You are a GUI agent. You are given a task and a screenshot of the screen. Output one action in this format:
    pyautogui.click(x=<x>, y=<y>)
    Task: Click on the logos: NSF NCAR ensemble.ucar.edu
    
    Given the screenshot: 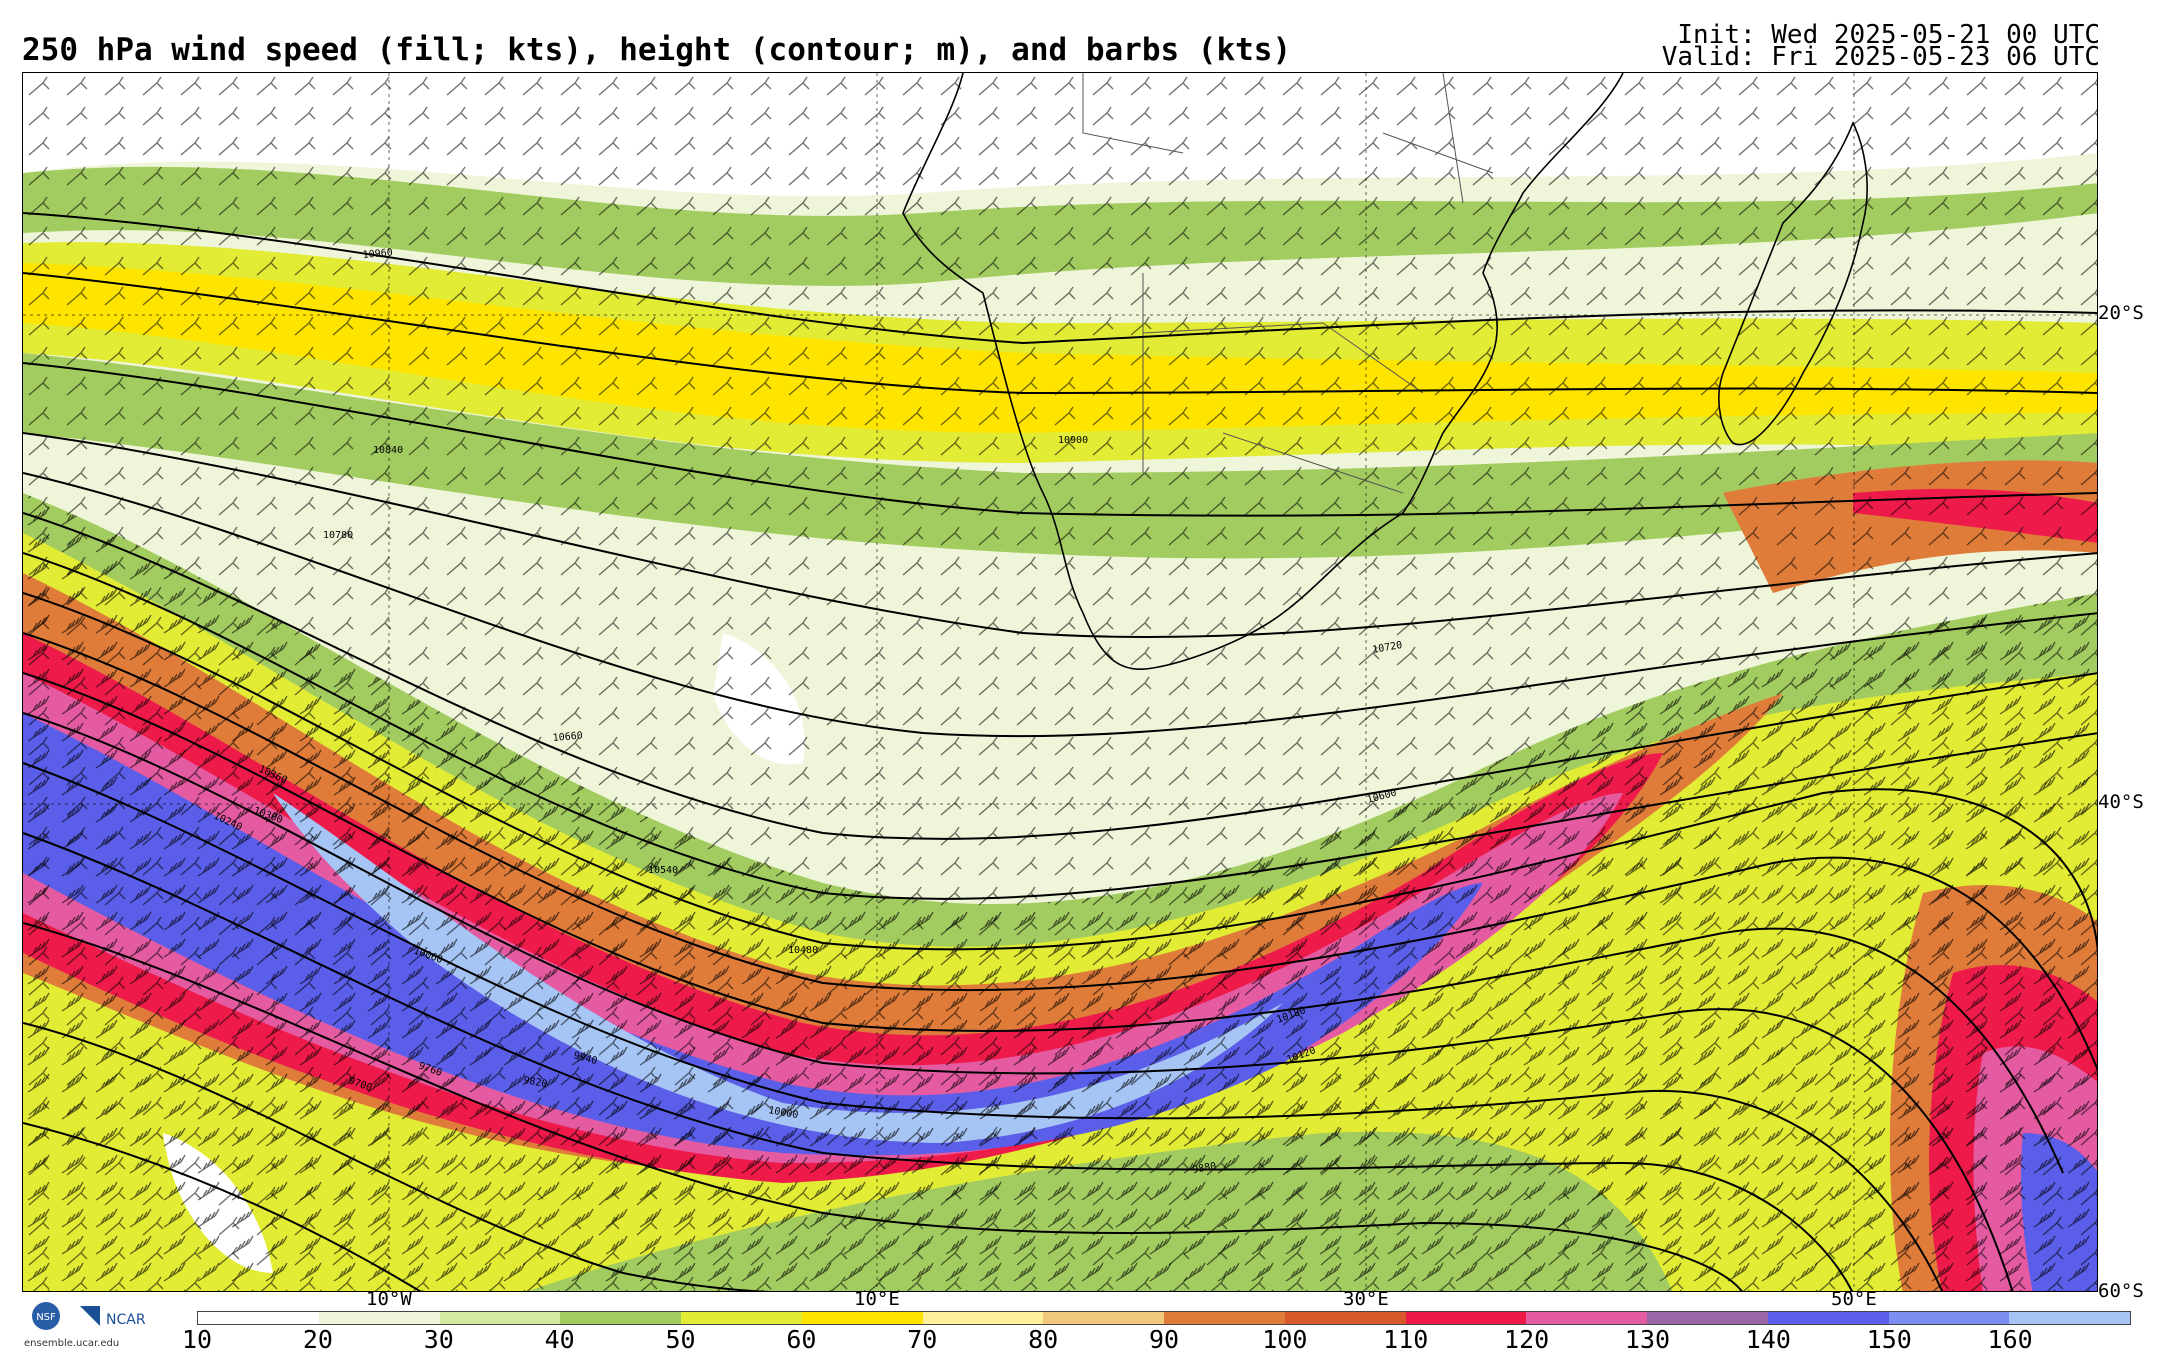 What is the action you would take?
    pyautogui.click(x=89, y=1324)
    